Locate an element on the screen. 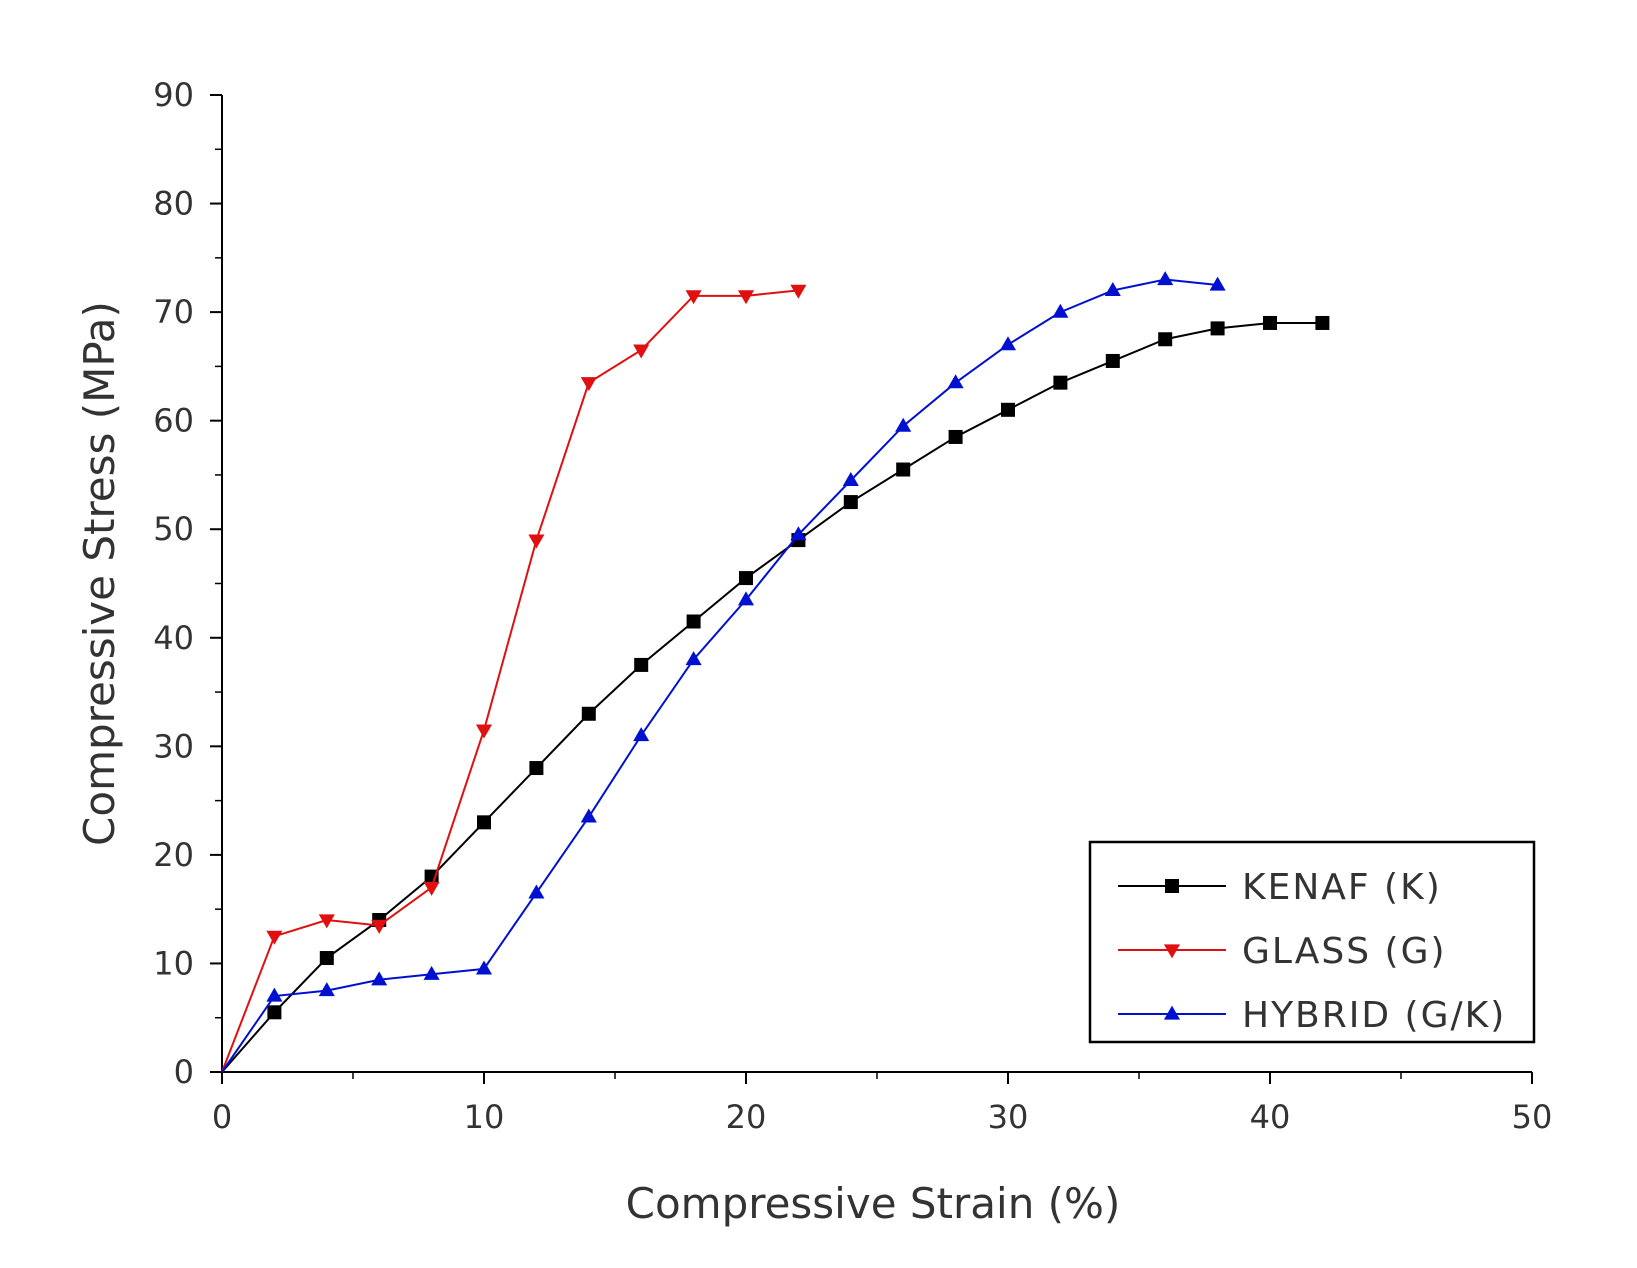 The width and height of the screenshot is (1637, 1268). y-tick-label: 20 is located at coordinates (173, 855).